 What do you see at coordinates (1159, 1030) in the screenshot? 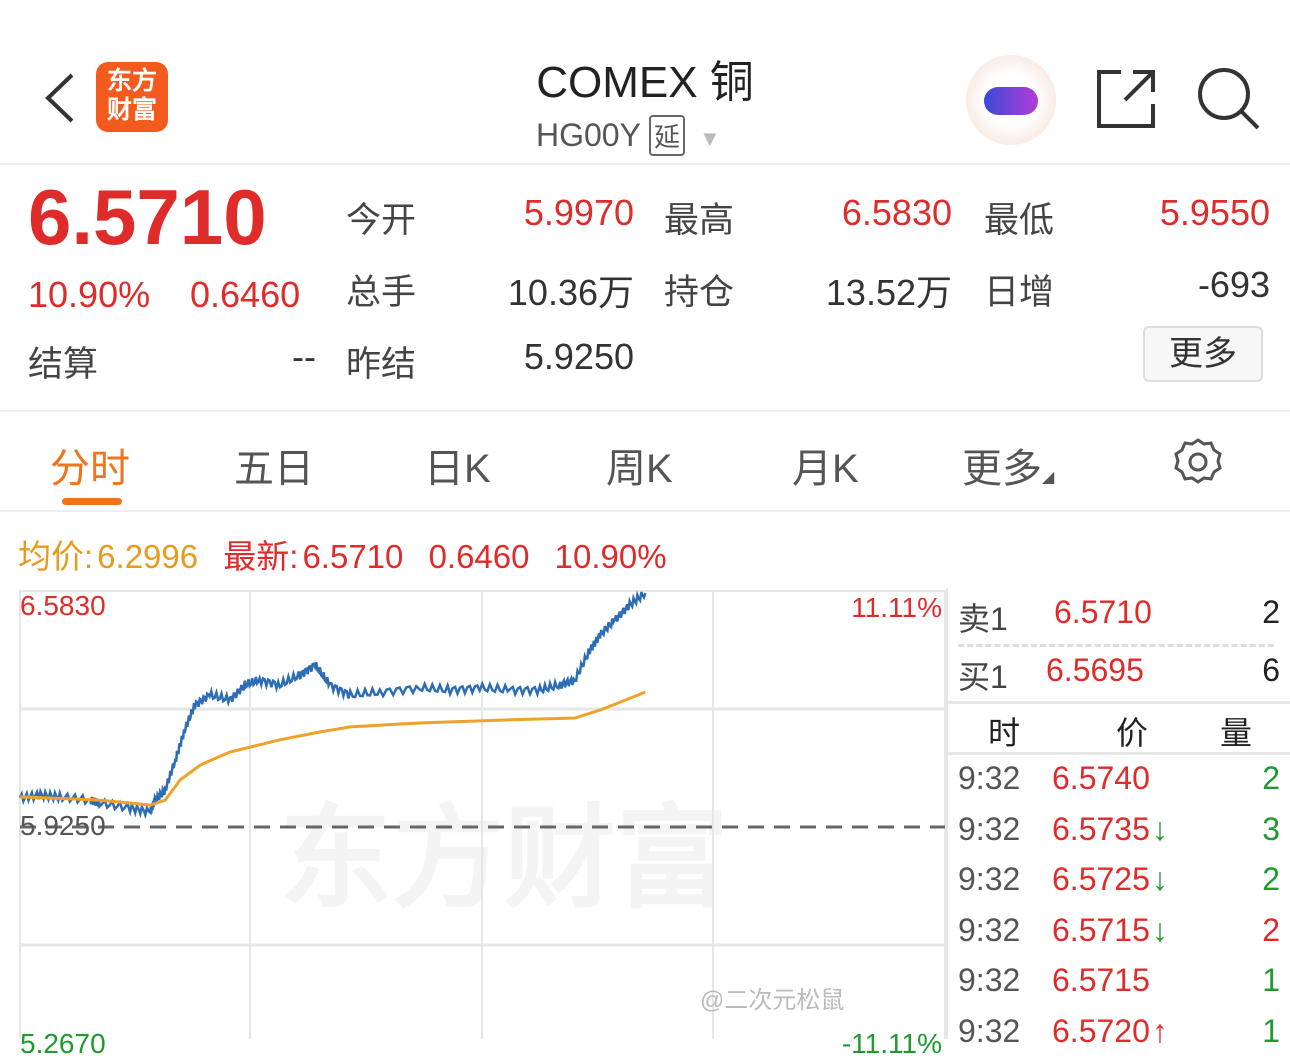
I see `arrow-up-icon: ↑` at bounding box center [1159, 1030].